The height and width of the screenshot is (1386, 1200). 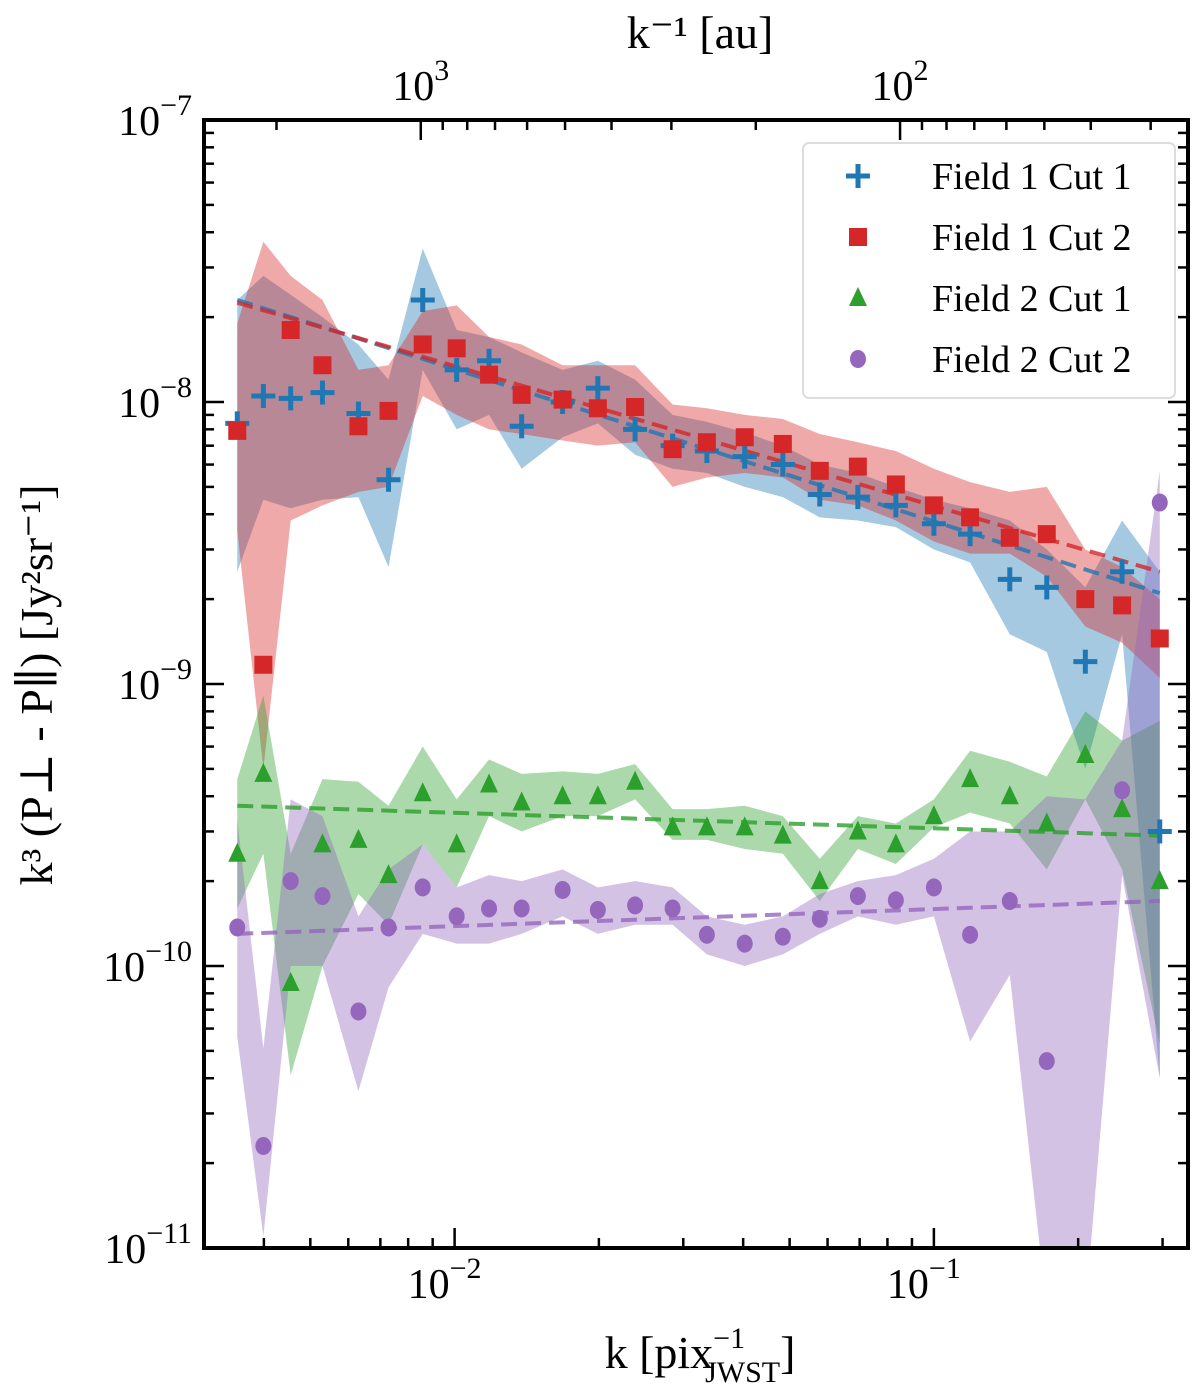 What do you see at coordinates (700, 32) in the screenshot?
I see `top-x-axis-label: k⁻¹ [au]` at bounding box center [700, 32].